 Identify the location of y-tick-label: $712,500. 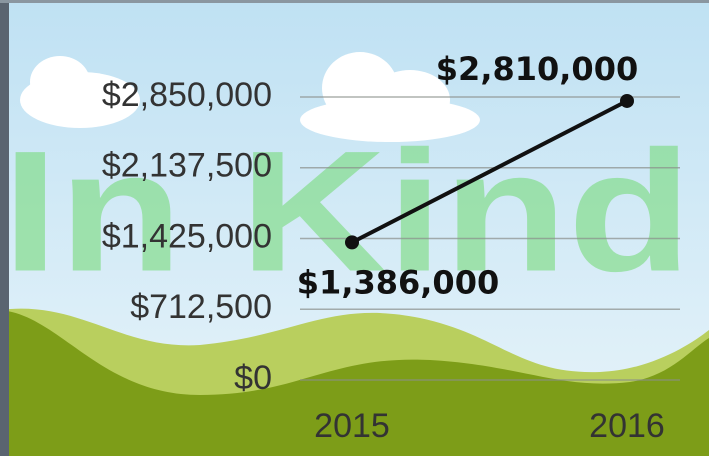
(201, 307).